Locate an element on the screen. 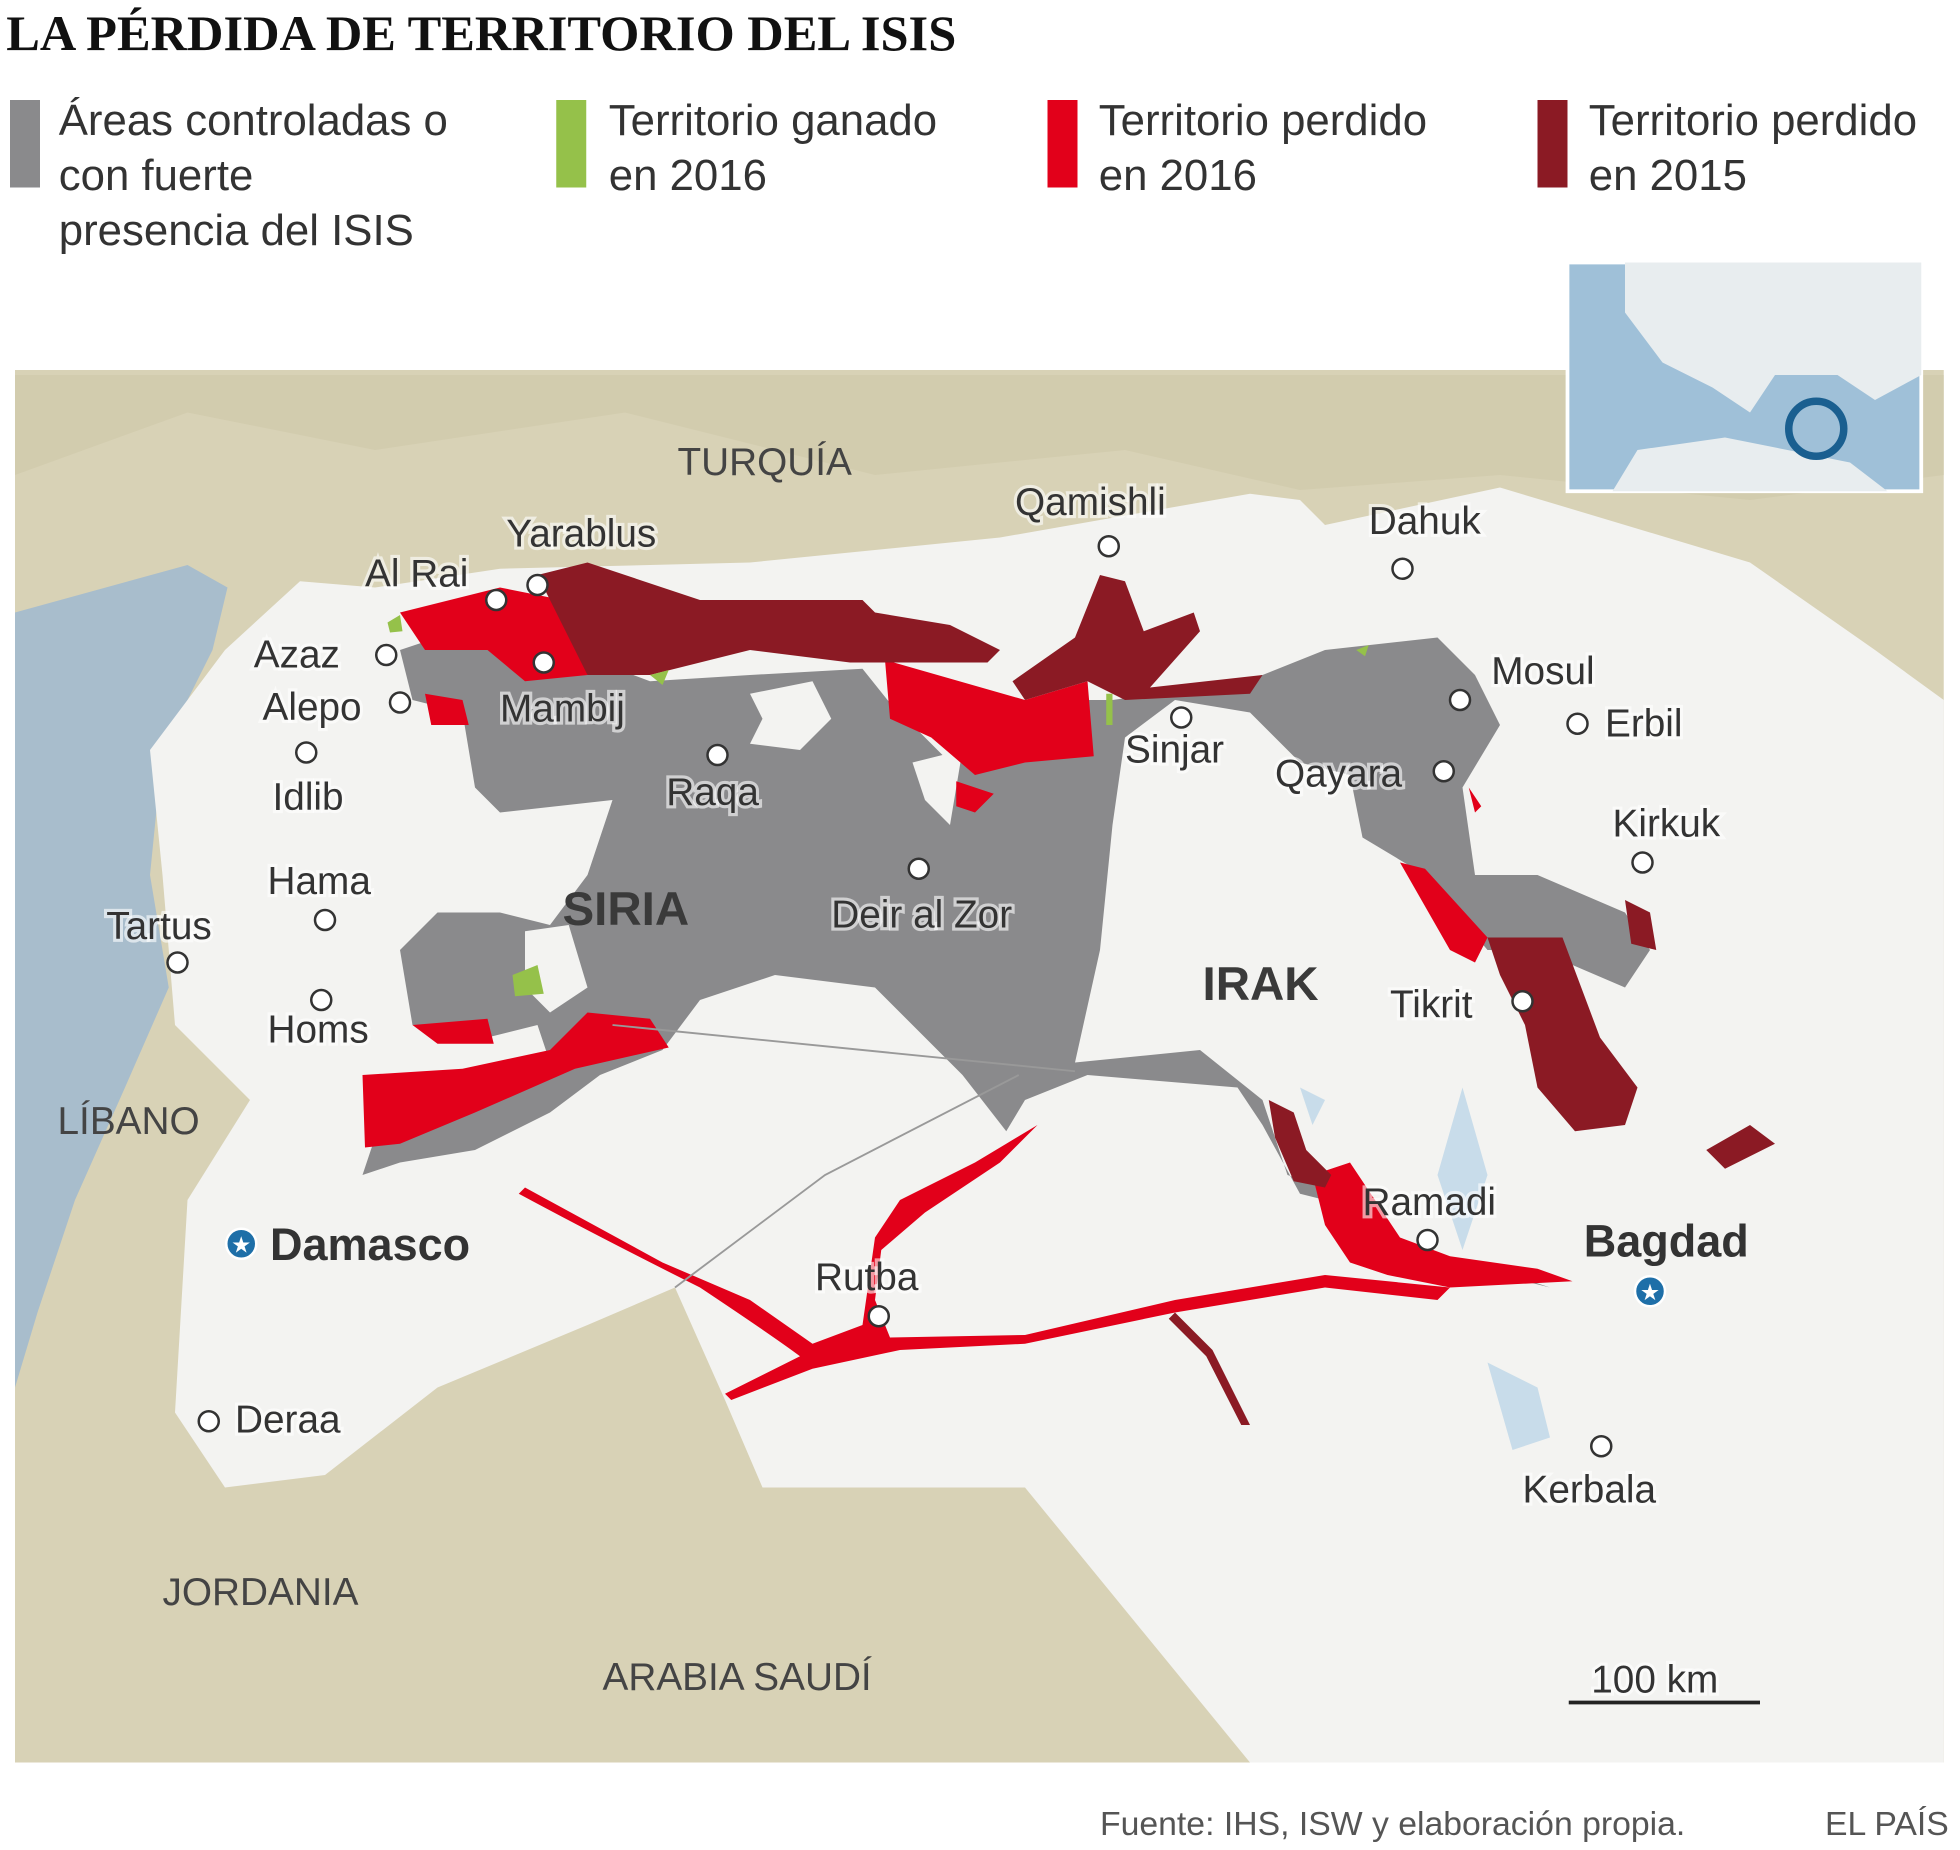 The height and width of the screenshot is (1850, 1960). map-label: Tartus is located at coordinates (159, 926).